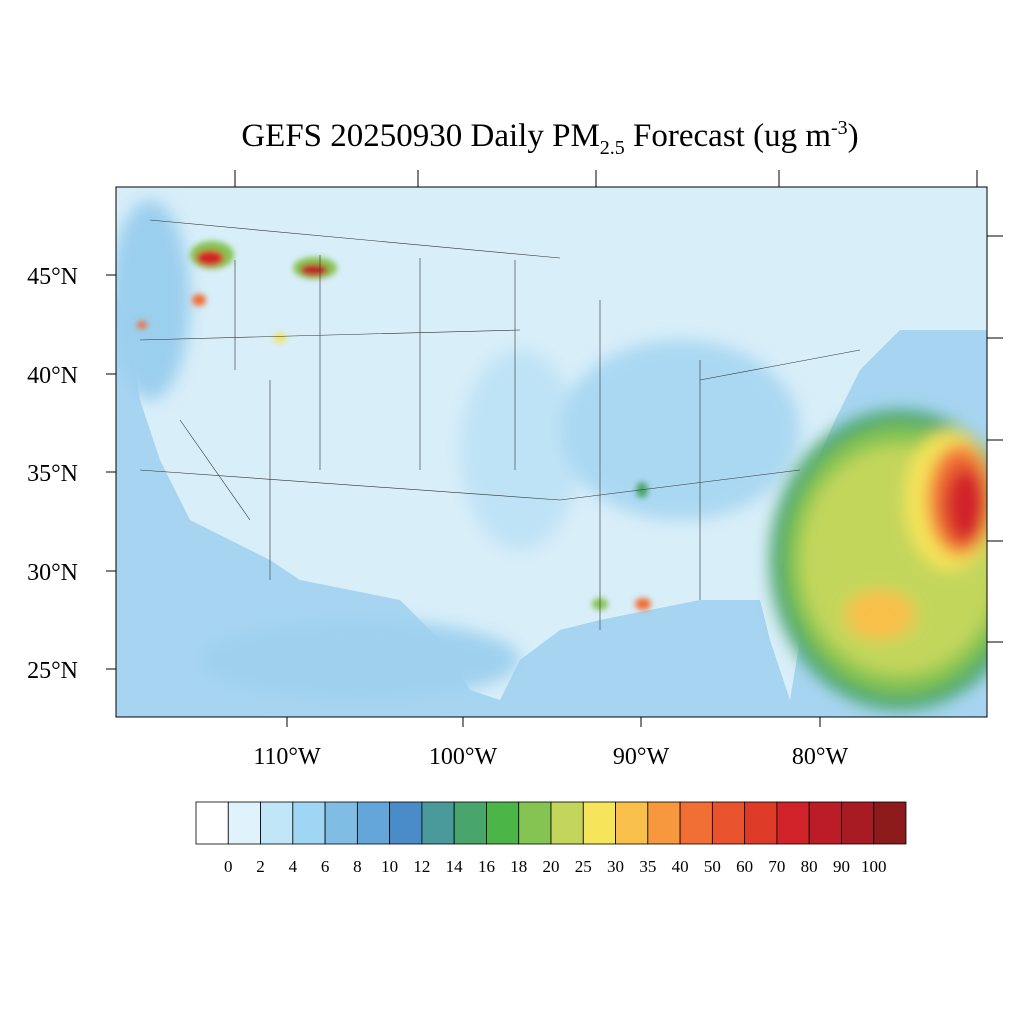 Image resolution: width=1024 pixels, height=1024 pixels. I want to click on lat-label: 45°N, so click(52, 277).